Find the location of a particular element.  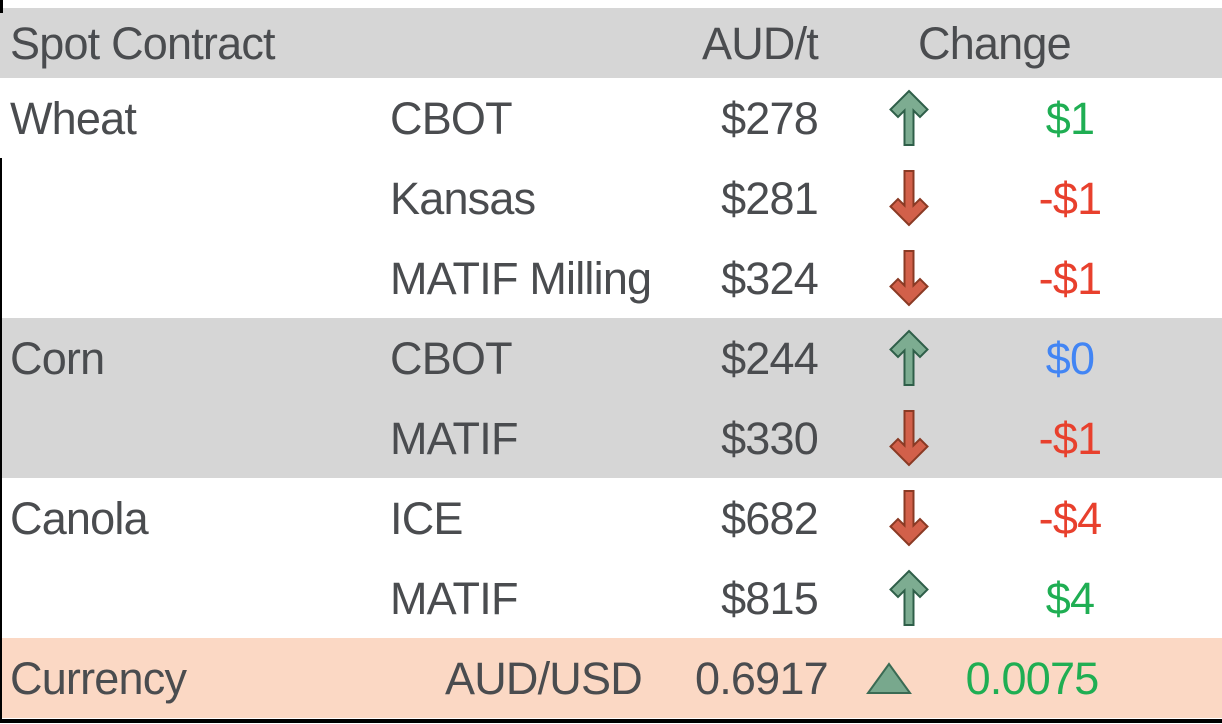

header-aud-t: AUD/t is located at coordinates (760, 43).